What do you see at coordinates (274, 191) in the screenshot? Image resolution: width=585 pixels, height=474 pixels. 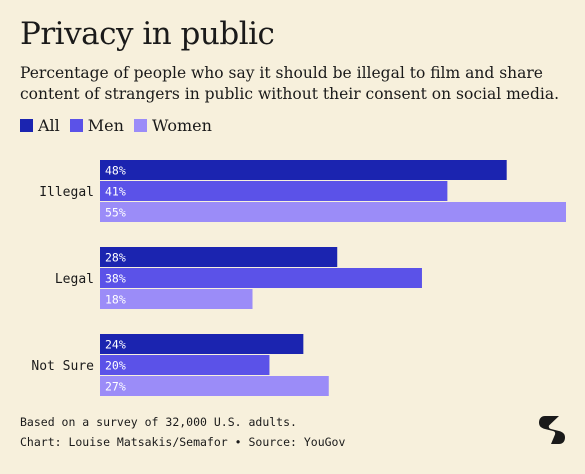 I see `bar-illegal-men` at bounding box center [274, 191].